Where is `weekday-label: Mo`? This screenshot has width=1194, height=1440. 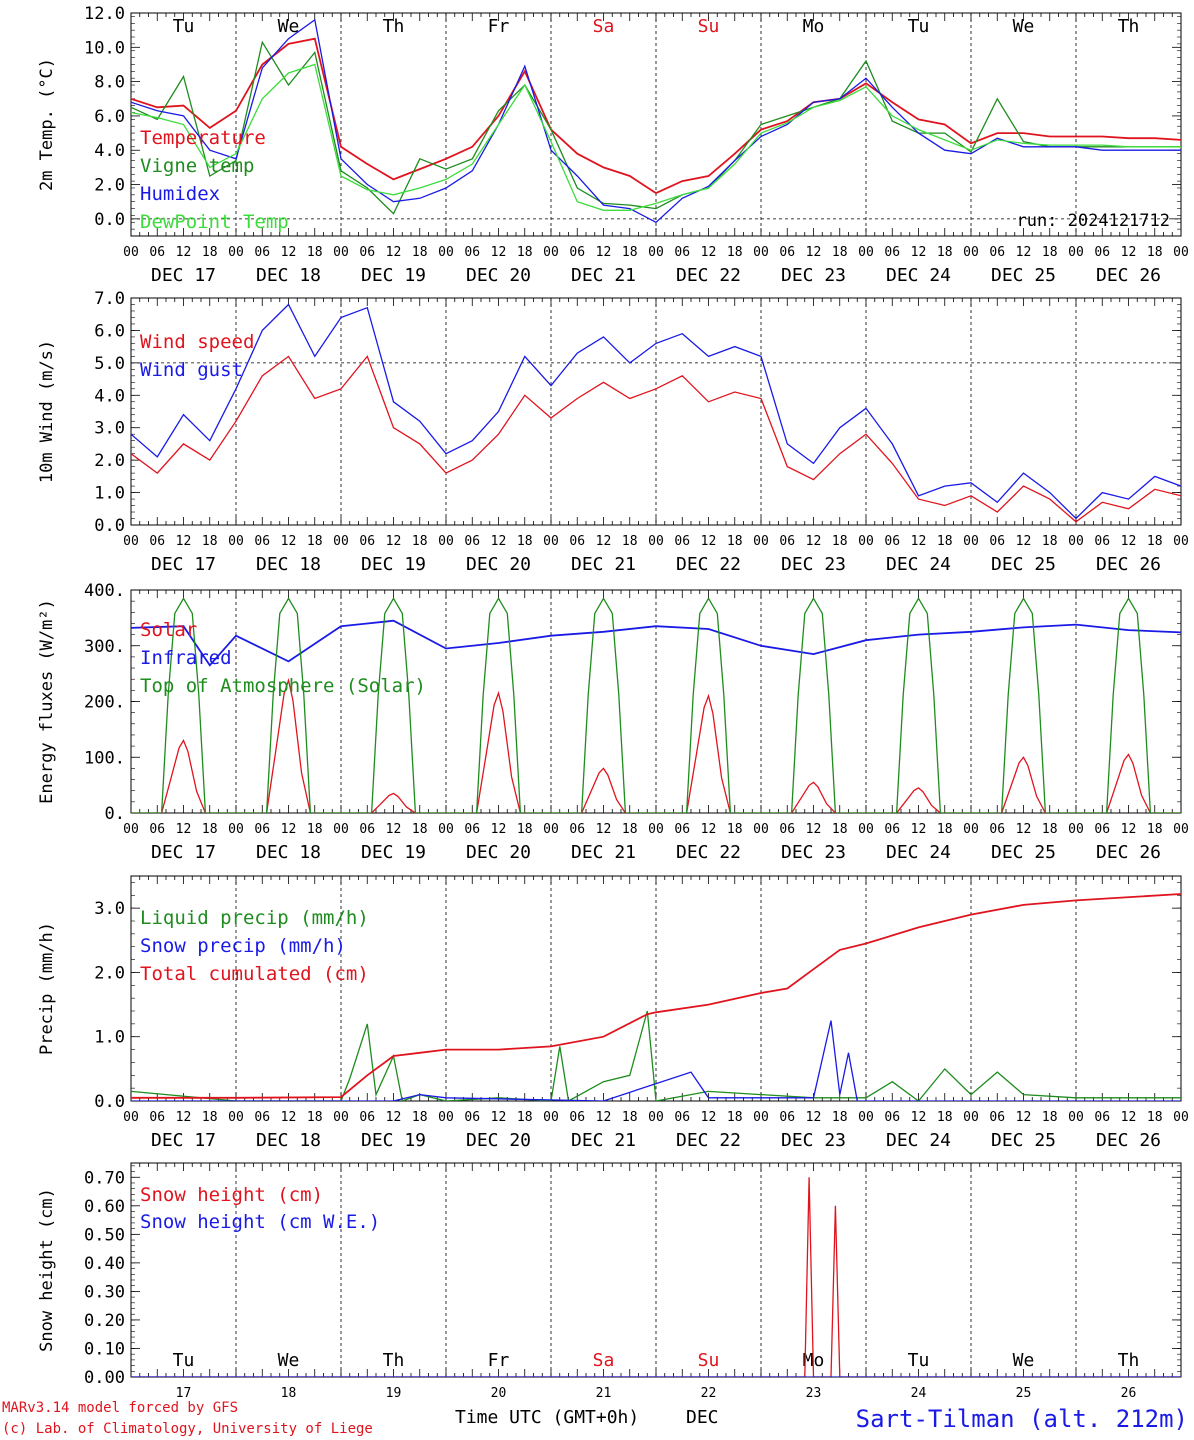 weekday-label: Mo is located at coordinates (814, 26).